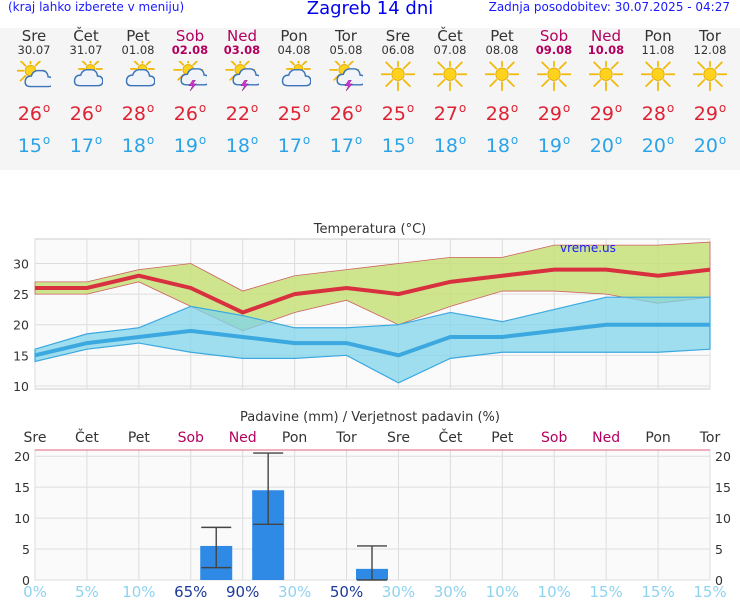 The width and height of the screenshot is (740, 600). I want to click on precipitation-probability: 50%, so click(346, 591).